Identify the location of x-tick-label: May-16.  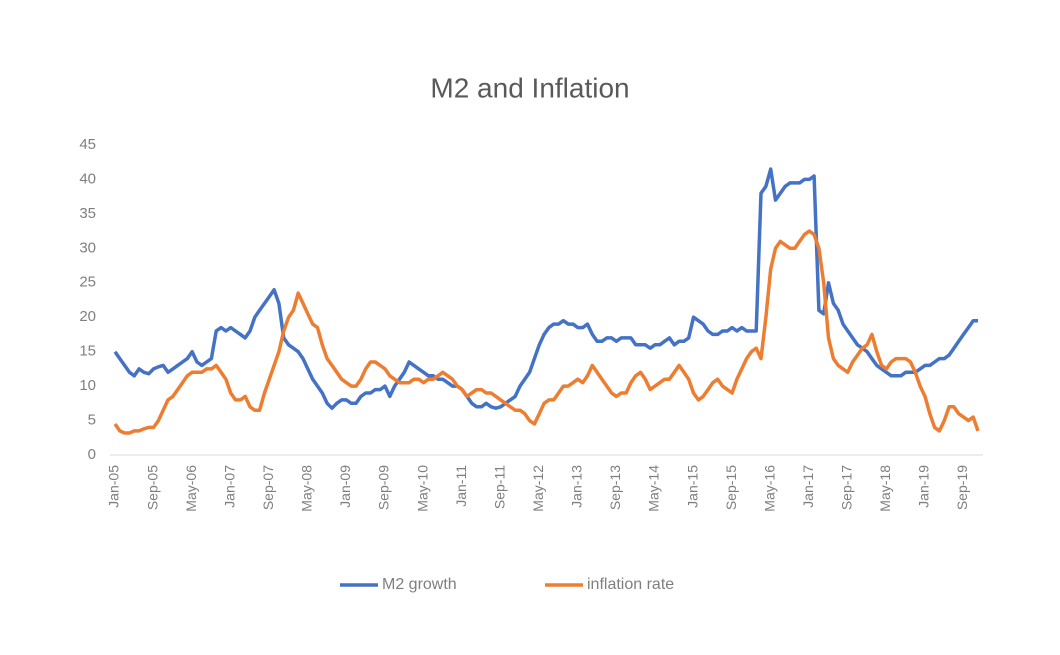
(769, 488).